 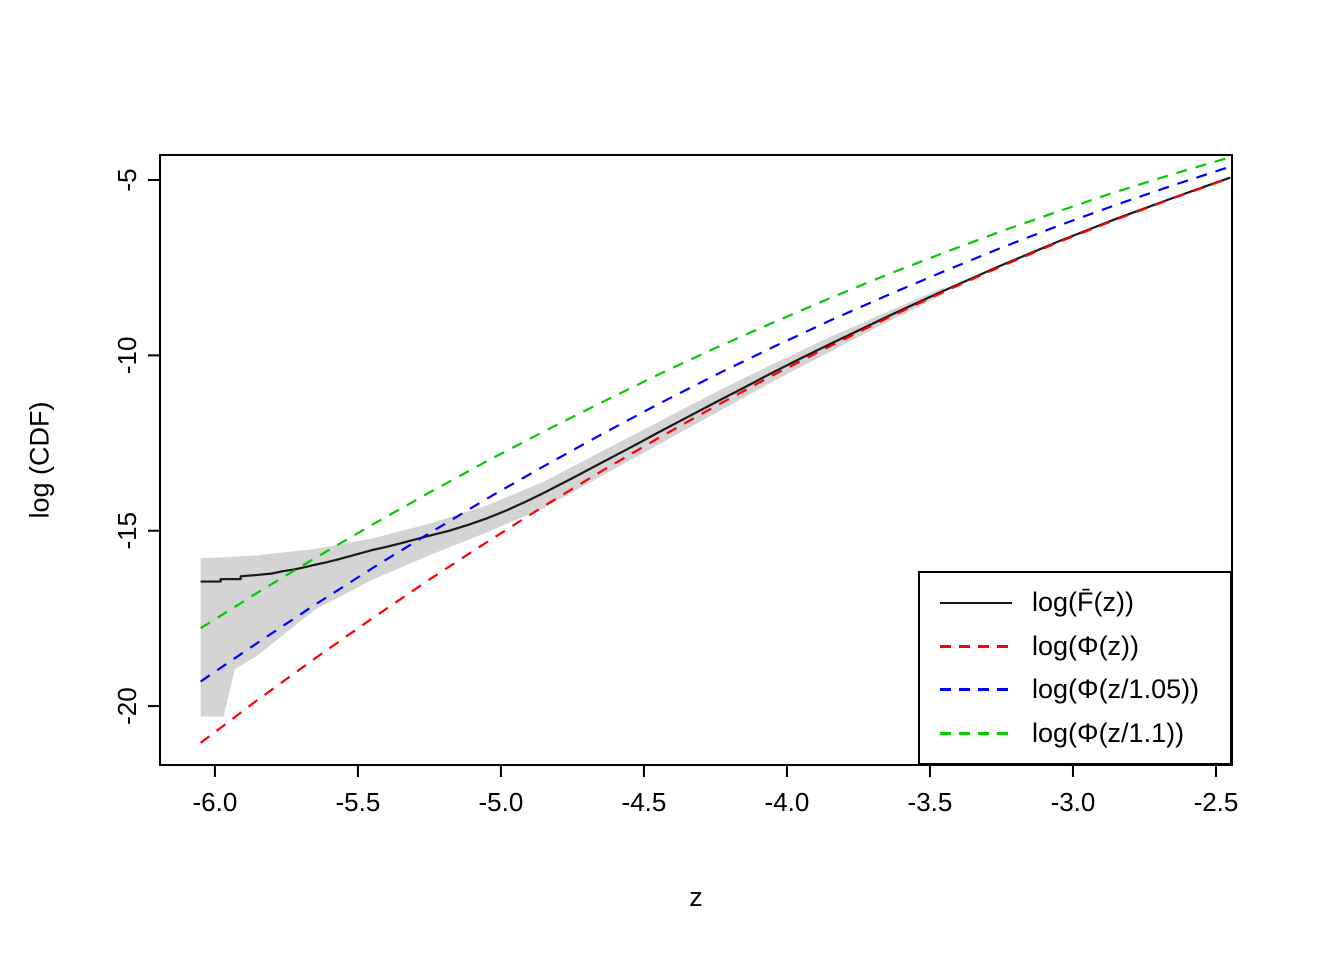 What do you see at coordinates (39, 460) in the screenshot?
I see `y-axis-title: log (CDF)` at bounding box center [39, 460].